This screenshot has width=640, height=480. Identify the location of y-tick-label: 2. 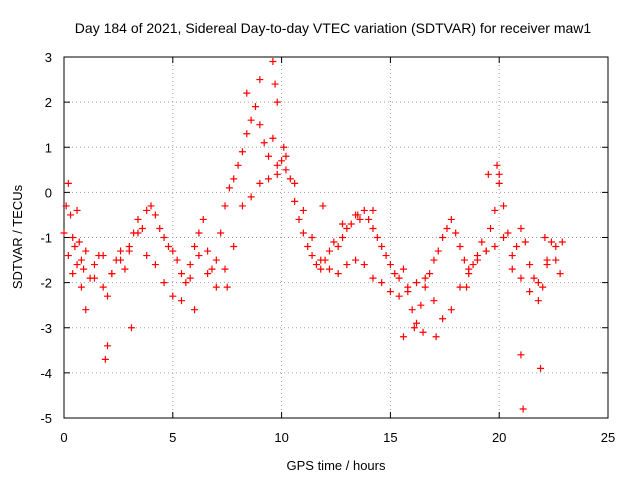
(48, 102).